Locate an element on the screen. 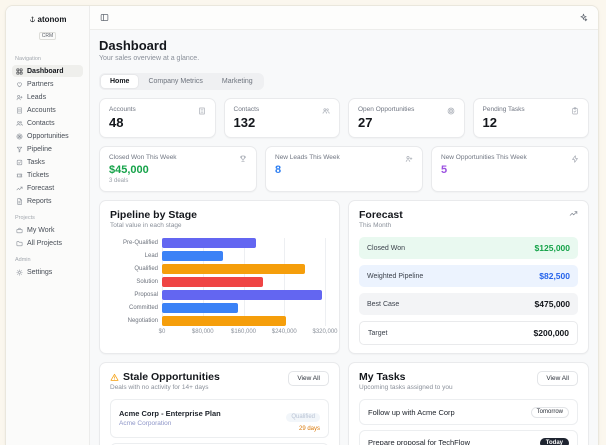 This screenshot has height=445, width=606. kpi-value: 48 is located at coordinates (116, 122).